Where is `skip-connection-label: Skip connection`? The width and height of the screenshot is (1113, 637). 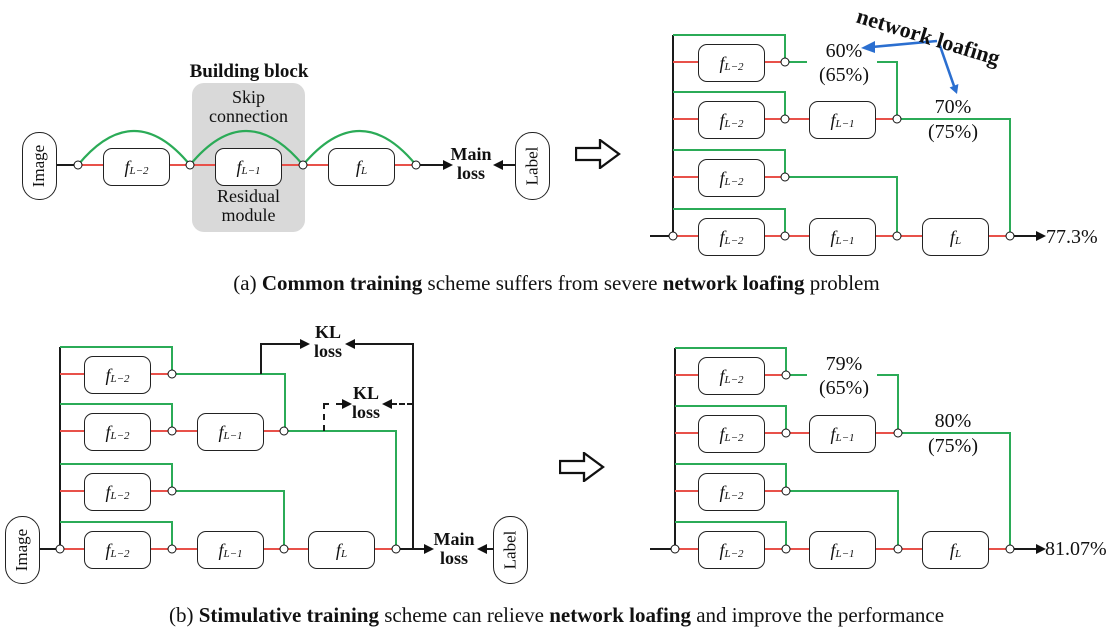 skip-connection-label: Skip connection is located at coordinates (248, 106).